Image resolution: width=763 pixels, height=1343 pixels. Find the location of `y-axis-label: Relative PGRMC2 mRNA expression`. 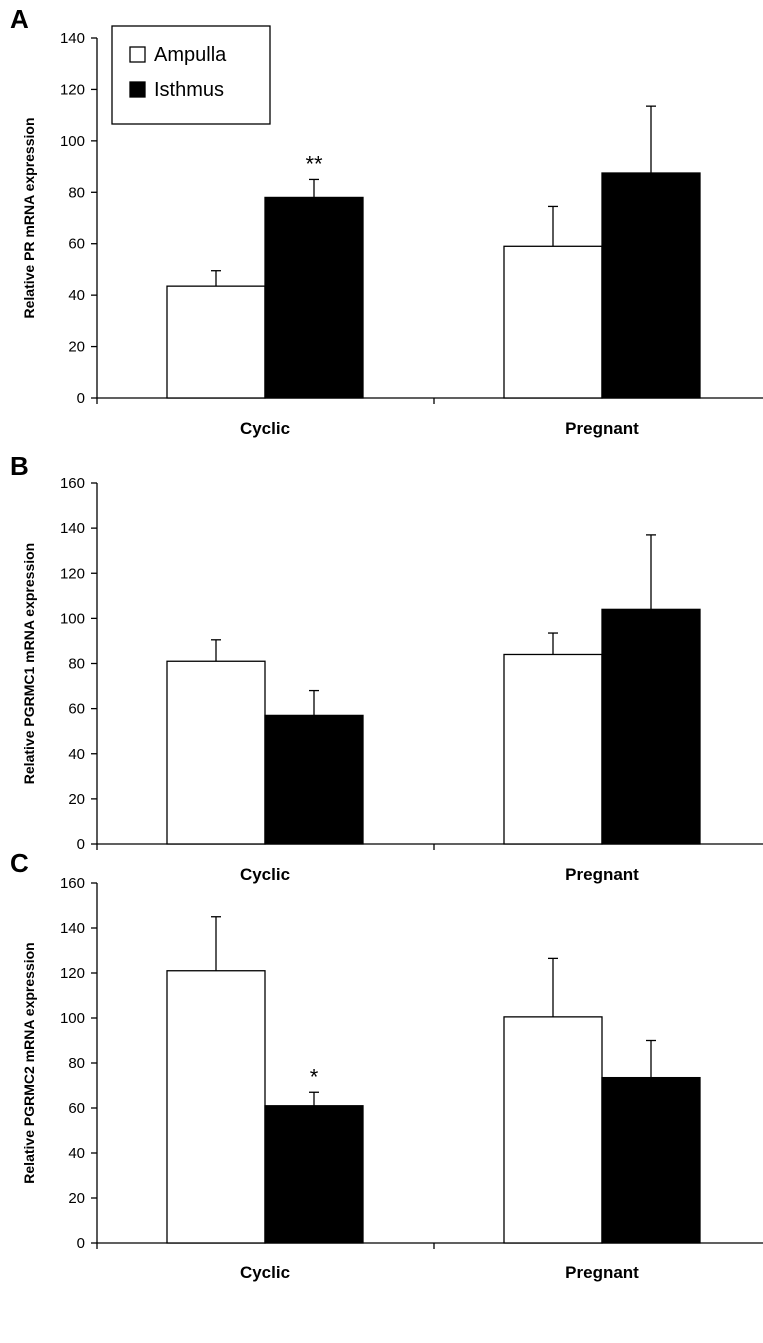

y-axis-label: Relative PGRMC2 mRNA expression is located at coordinates (29, 1062).